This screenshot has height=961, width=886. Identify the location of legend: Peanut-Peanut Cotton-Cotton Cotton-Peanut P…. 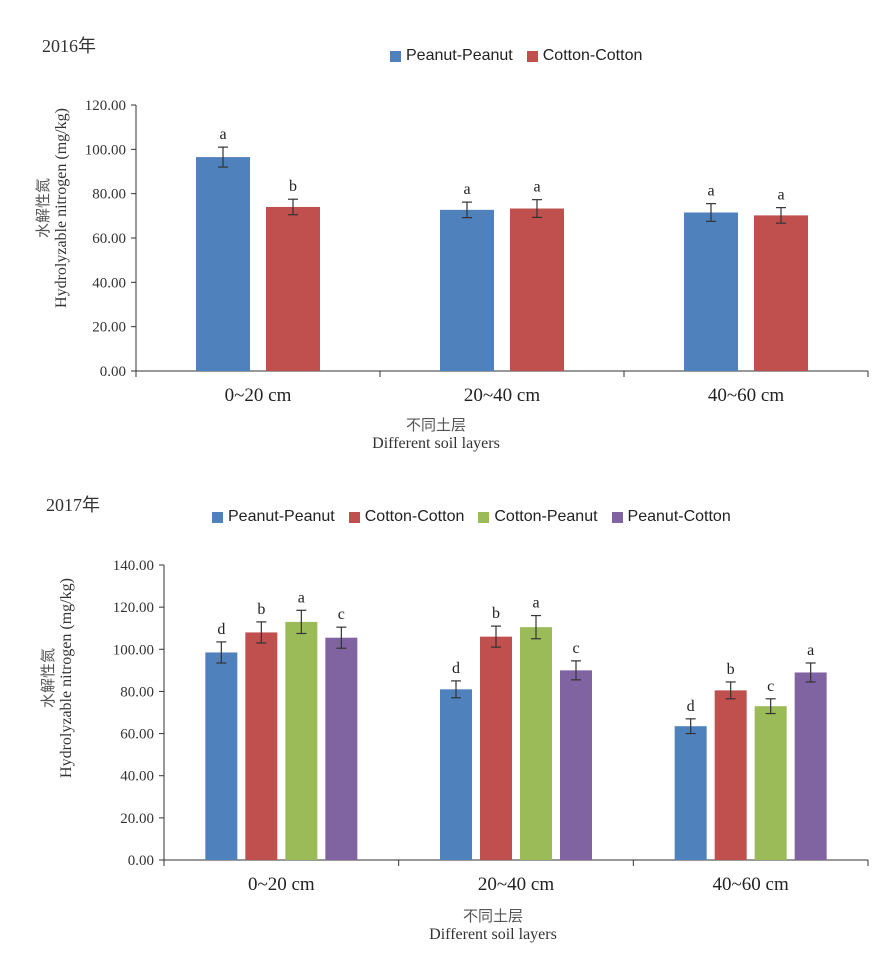
(471, 517).